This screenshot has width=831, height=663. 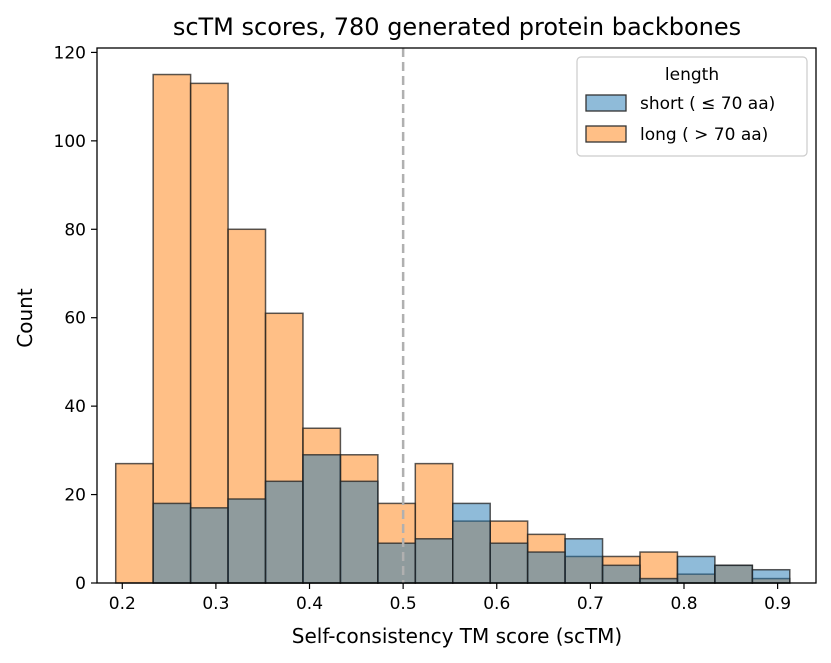 I want to click on y-tick-label: 80, so click(x=75, y=230).